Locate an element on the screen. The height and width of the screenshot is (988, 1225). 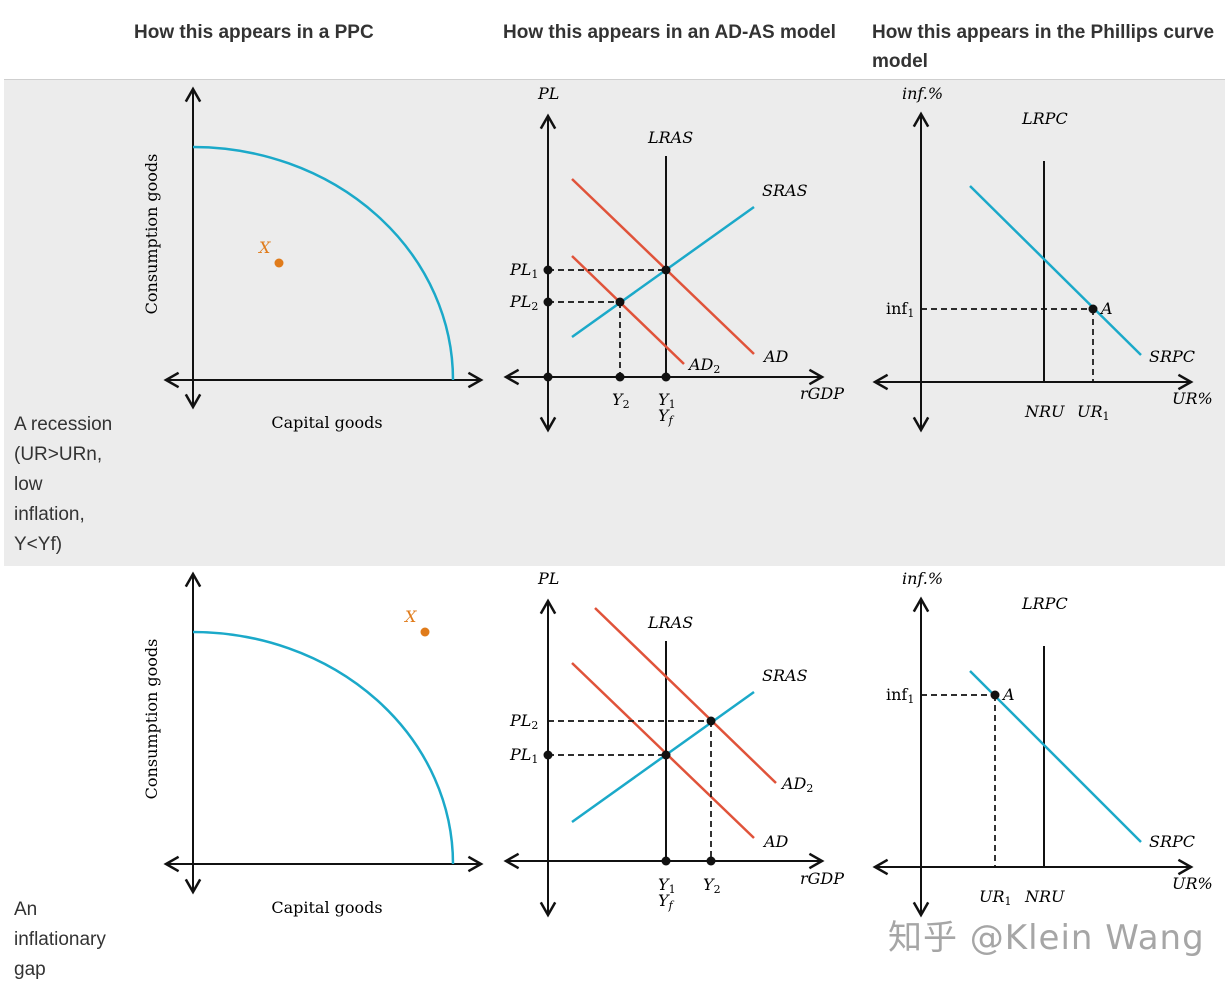
phillips-diagram-recession: inf.% UR% LRPC SRPC A inf1 NRU UR1 is located at coordinates (1042, 258).